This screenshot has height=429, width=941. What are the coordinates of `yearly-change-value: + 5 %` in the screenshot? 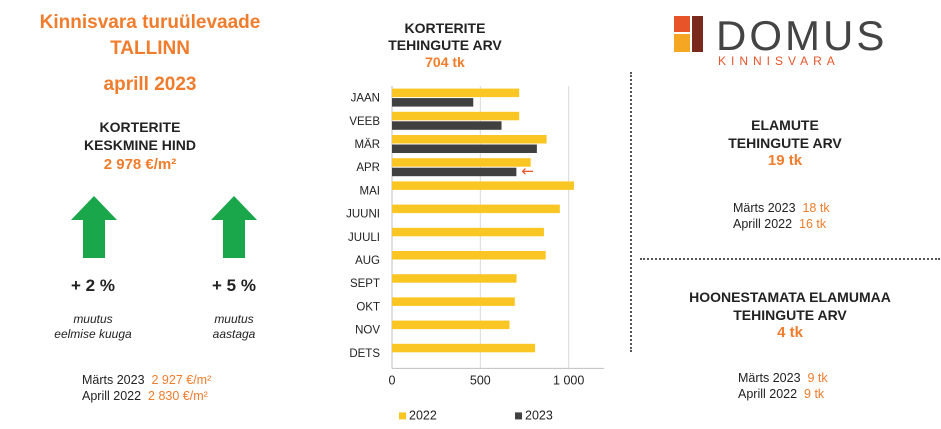 It's located at (234, 285).